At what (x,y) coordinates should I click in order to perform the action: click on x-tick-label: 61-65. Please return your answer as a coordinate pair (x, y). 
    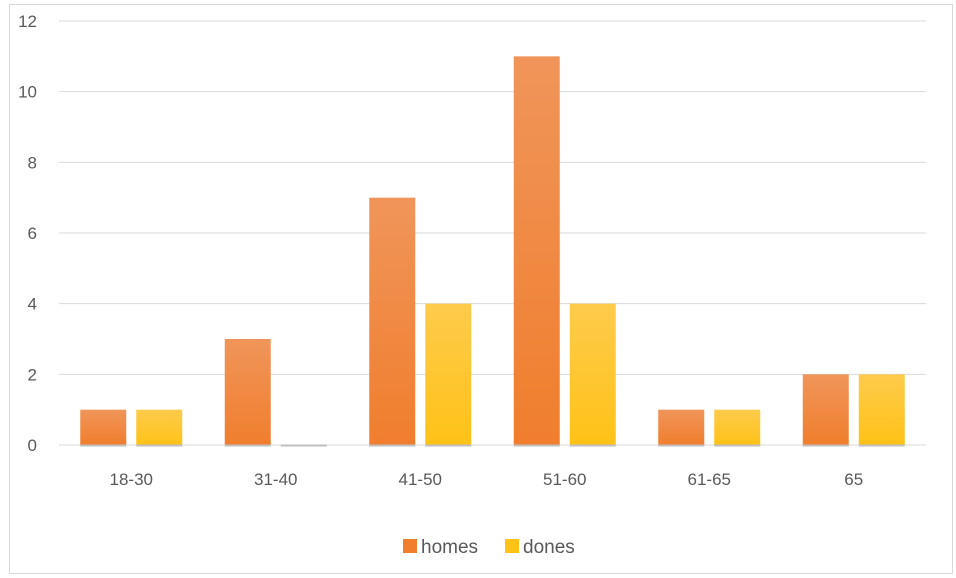
    Looking at the image, I should click on (709, 479).